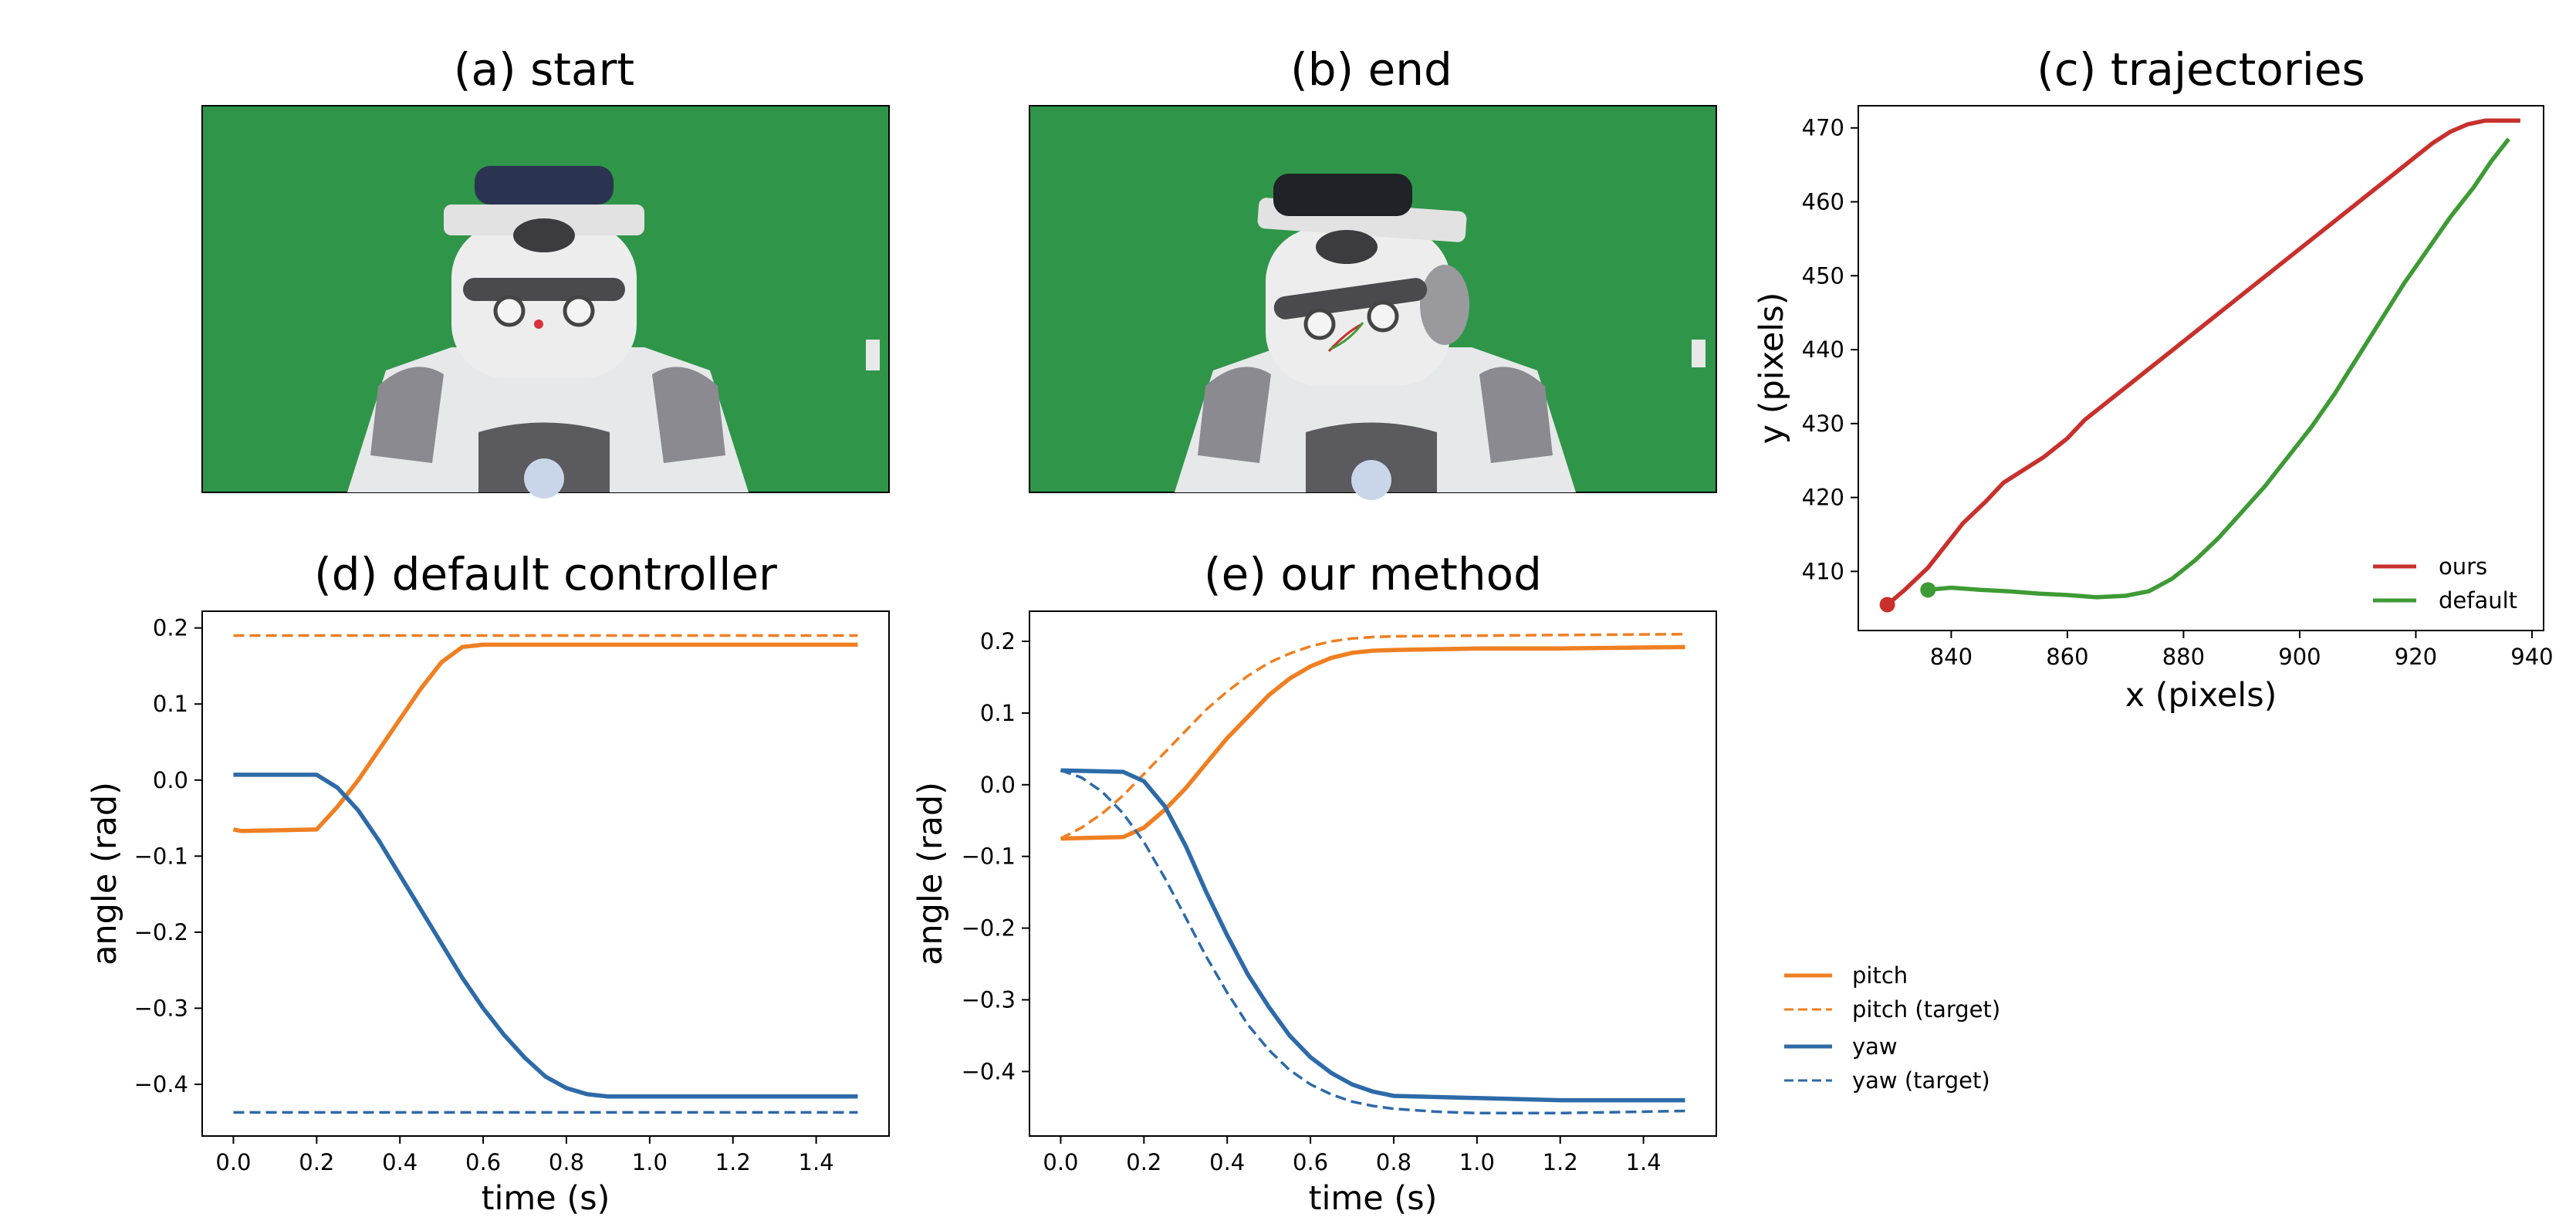 This screenshot has height=1224, width=2576. Describe the element at coordinates (1875, 1046) in the screenshot. I see `legend-yaw-label: yaw` at that location.